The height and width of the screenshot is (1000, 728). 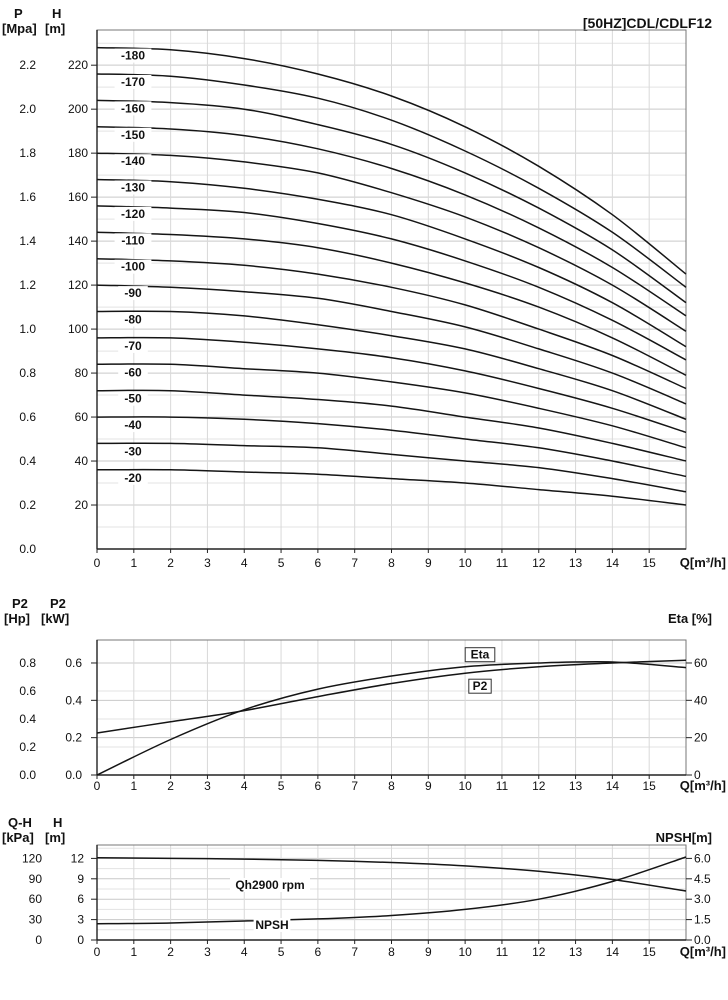 I want to click on npsh-x-tick-label: 11, so click(x=502, y=952).